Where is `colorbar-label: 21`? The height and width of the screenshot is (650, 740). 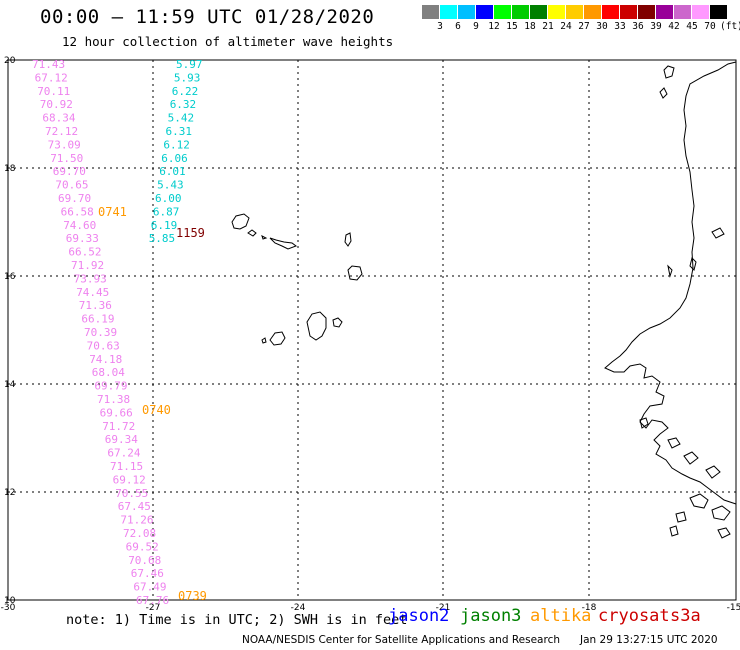
colorbar-label: 21 is located at coordinates (548, 26).